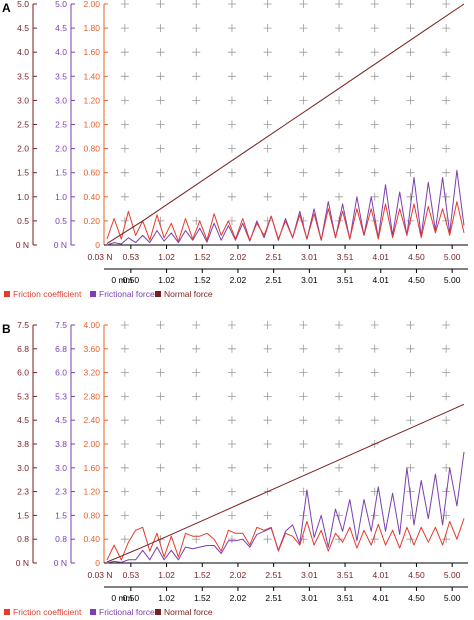 The width and height of the screenshot is (474, 620). Describe the element at coordinates (61, 539) in the screenshot. I see `frictional-force-tick-label: 0.8` at that location.